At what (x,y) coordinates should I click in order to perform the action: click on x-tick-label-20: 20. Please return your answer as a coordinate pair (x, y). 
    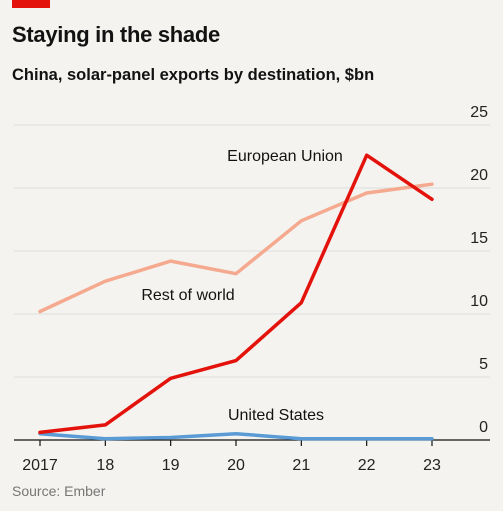
    Looking at the image, I should click on (236, 465).